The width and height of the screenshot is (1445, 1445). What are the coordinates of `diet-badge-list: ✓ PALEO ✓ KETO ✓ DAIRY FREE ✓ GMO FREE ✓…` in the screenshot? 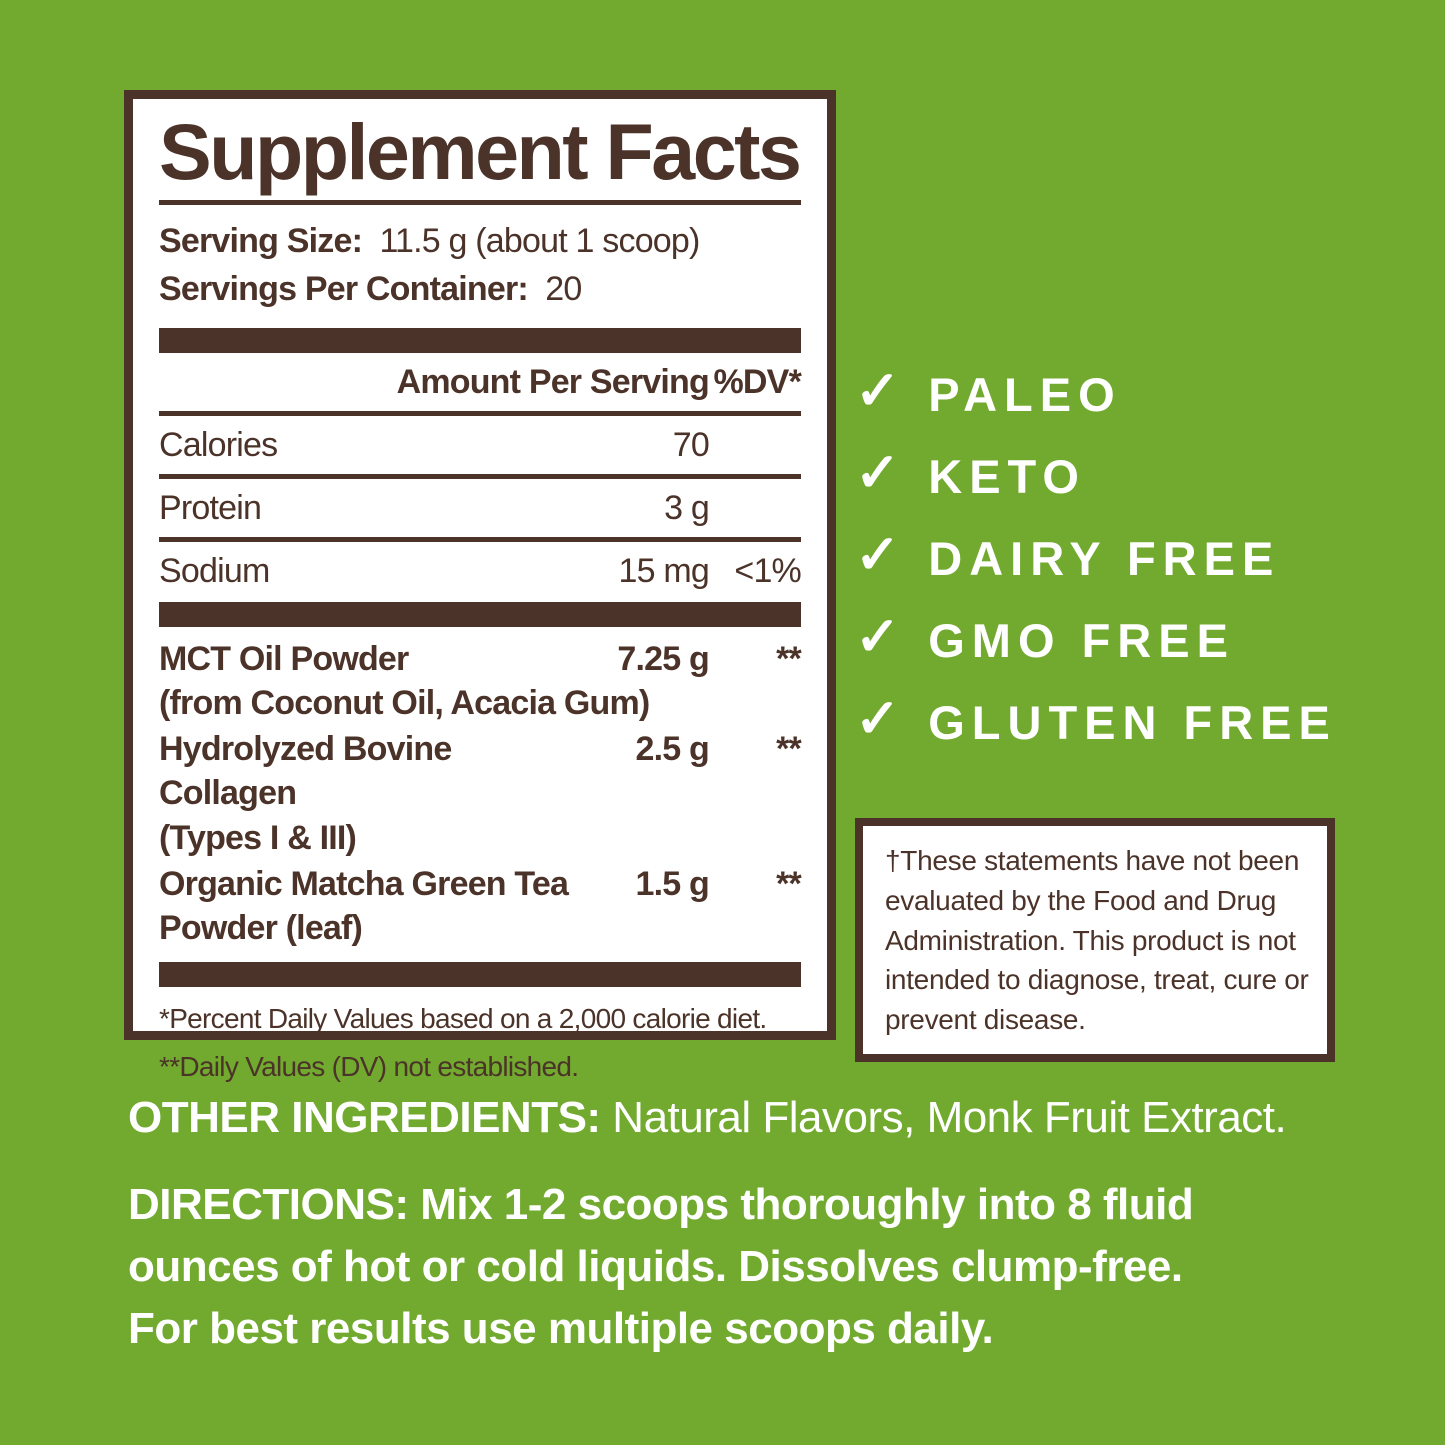 It's located at (1096, 571).